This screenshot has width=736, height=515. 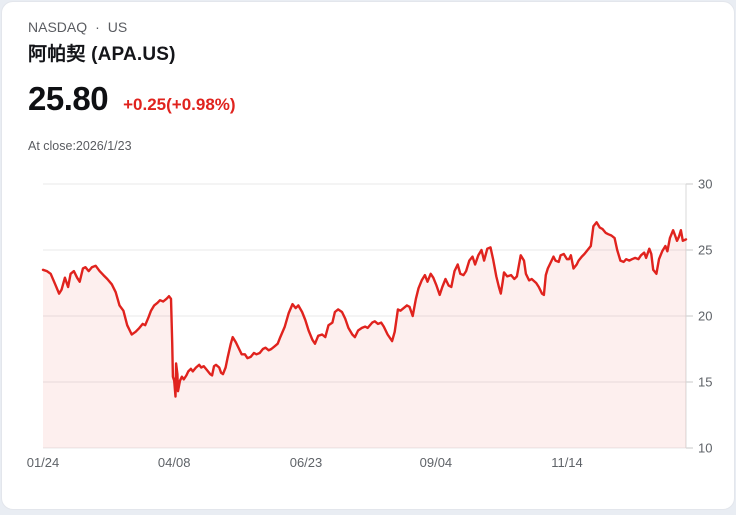 I want to click on exchange-label: NASDAQ, so click(x=58, y=27).